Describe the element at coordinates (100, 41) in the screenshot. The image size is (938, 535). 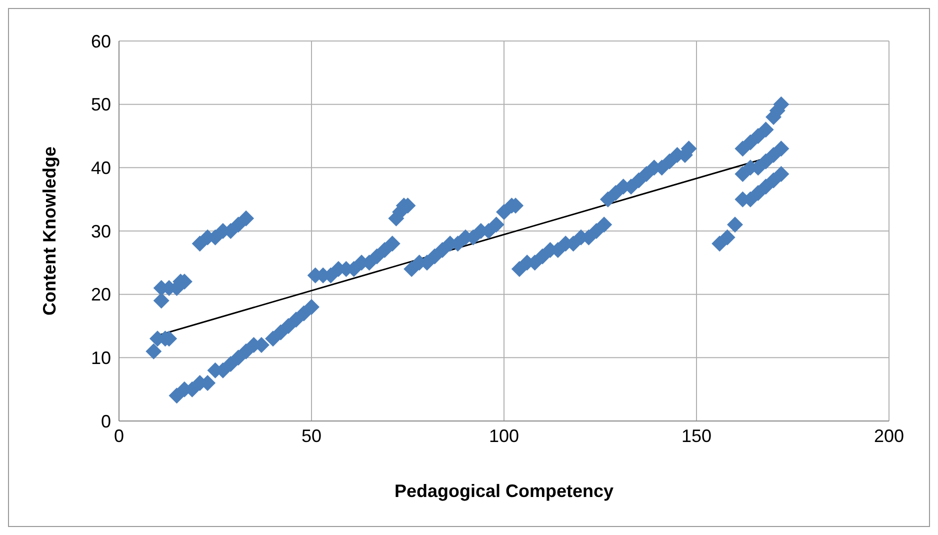
I see `y-tick-label: 60` at that location.